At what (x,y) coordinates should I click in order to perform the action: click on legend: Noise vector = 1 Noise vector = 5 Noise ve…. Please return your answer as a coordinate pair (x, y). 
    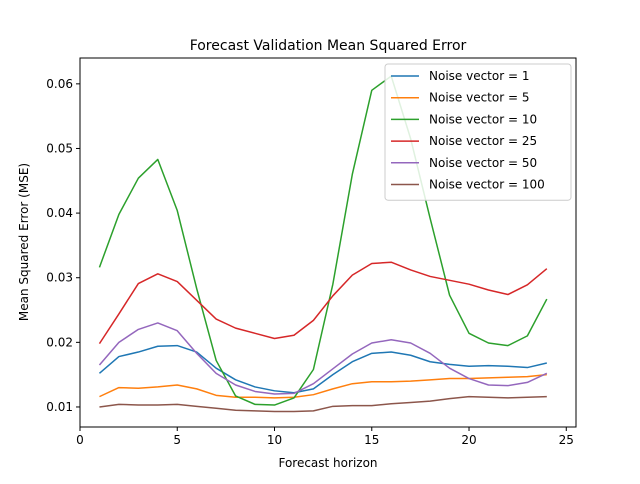
    Looking at the image, I should click on (478, 132).